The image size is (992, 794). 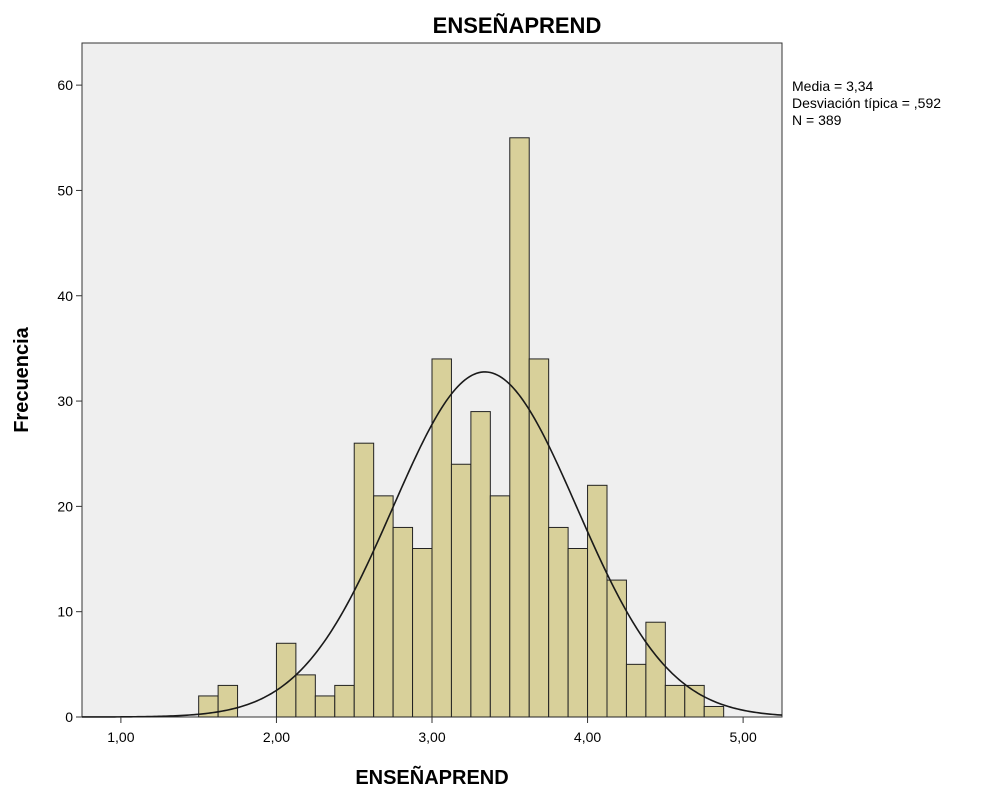 What do you see at coordinates (517, 25) in the screenshot?
I see `chart-title: ENSEÑAPREND` at bounding box center [517, 25].